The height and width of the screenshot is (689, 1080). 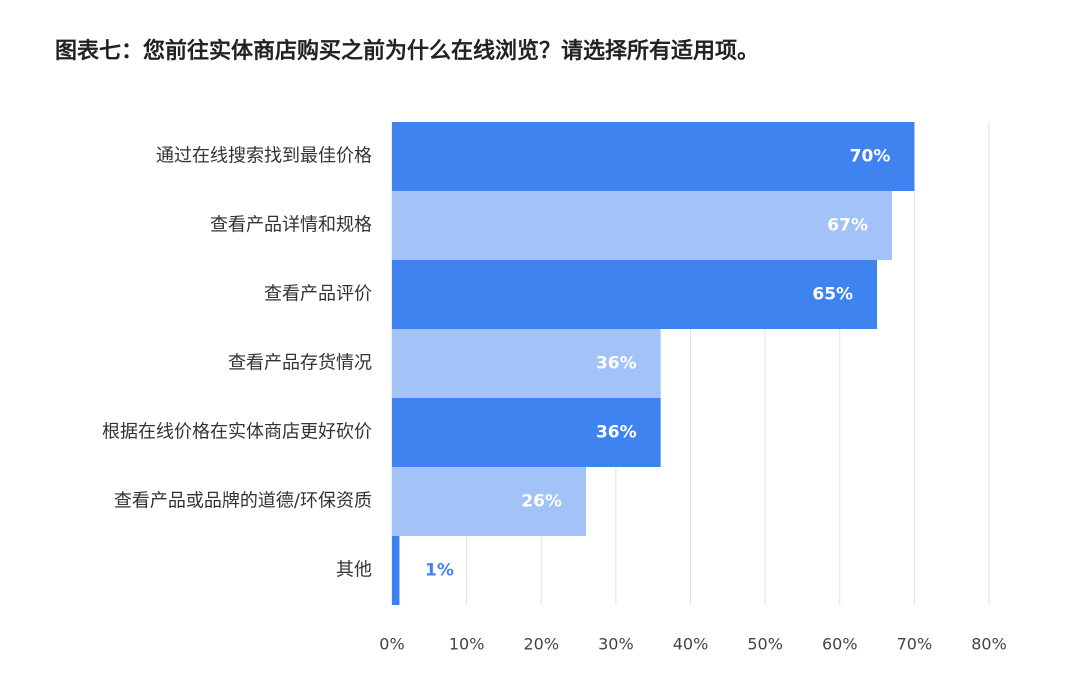 I want to click on y-tick-label: 通过在线搜索找到最佳价格, so click(x=264, y=156).